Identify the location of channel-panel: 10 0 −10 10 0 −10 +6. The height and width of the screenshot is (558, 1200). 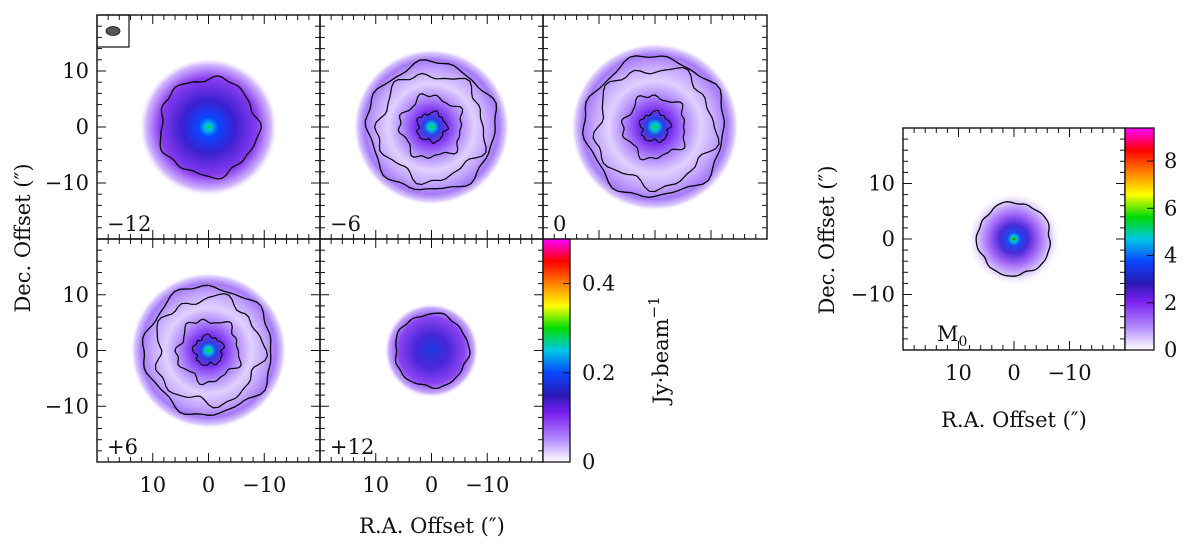
(183, 367).